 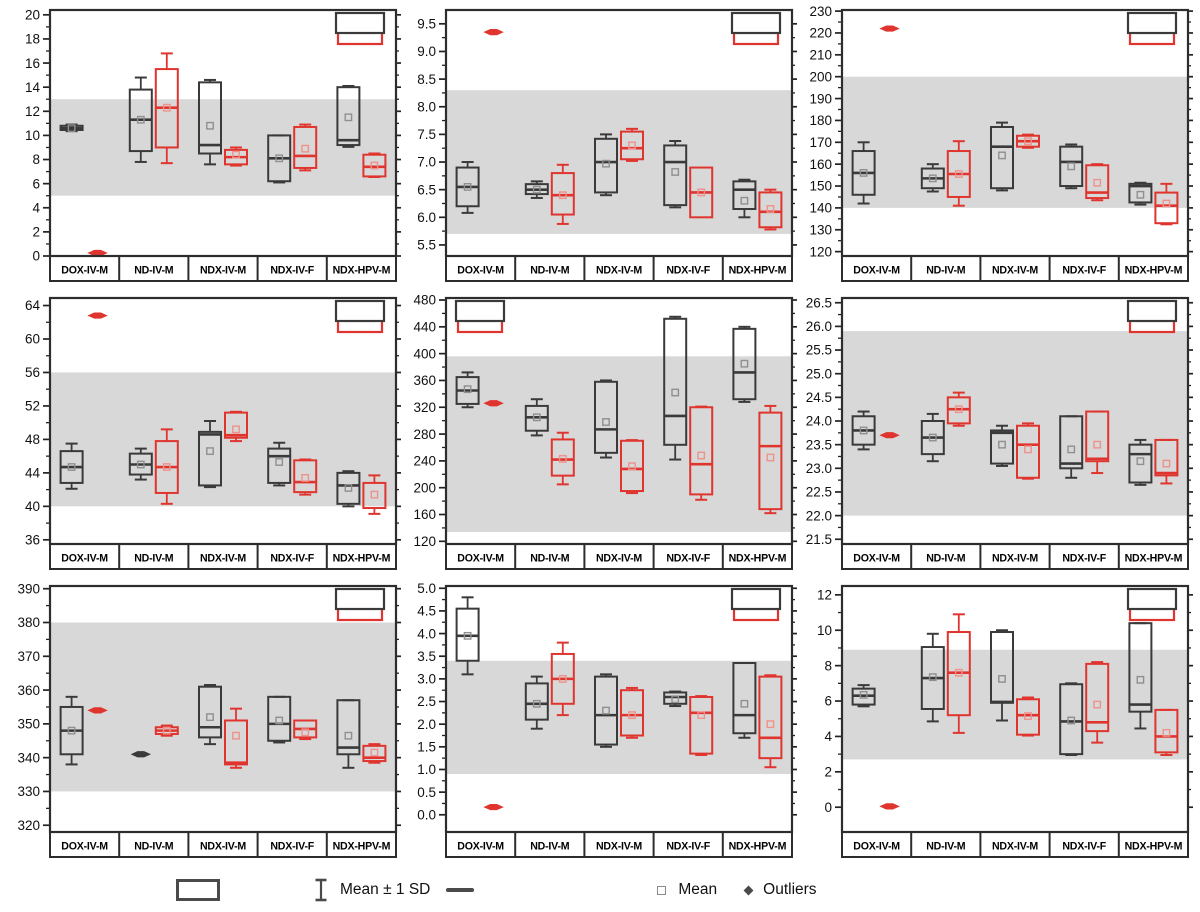 What do you see at coordinates (748, 890) in the screenshot?
I see `outlier-symbol` at bounding box center [748, 890].